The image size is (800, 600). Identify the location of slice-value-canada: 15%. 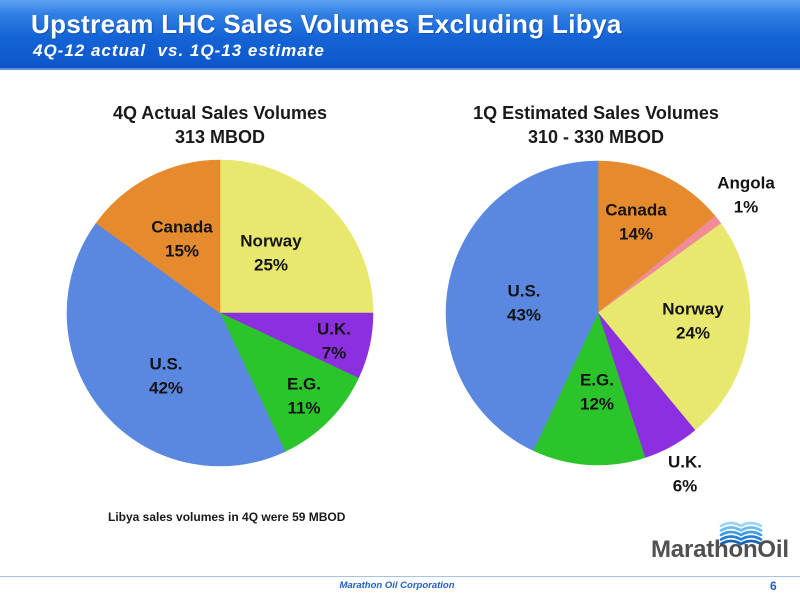
(182, 251).